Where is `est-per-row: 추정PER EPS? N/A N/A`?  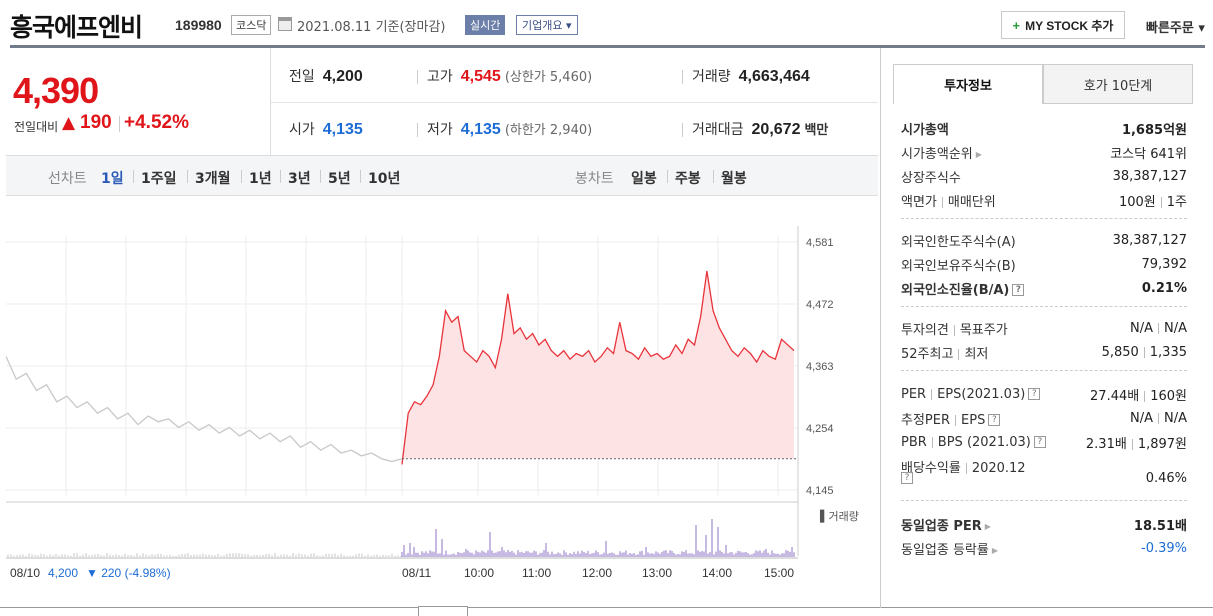
est-per-row: 추정PER EPS? N/A N/A is located at coordinates (1044, 418).